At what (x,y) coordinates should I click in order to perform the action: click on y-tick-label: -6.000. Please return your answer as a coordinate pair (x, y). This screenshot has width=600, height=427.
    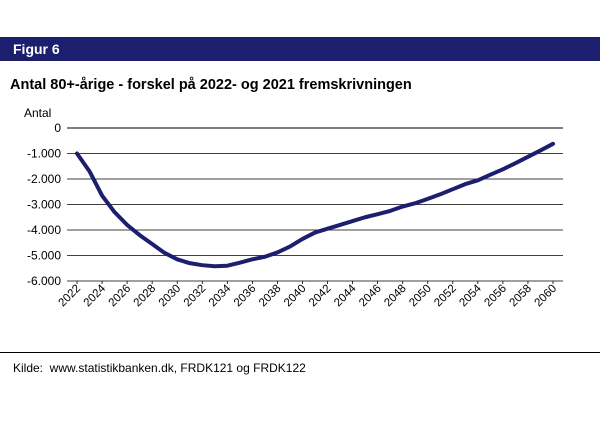
    Looking at the image, I should click on (44, 281).